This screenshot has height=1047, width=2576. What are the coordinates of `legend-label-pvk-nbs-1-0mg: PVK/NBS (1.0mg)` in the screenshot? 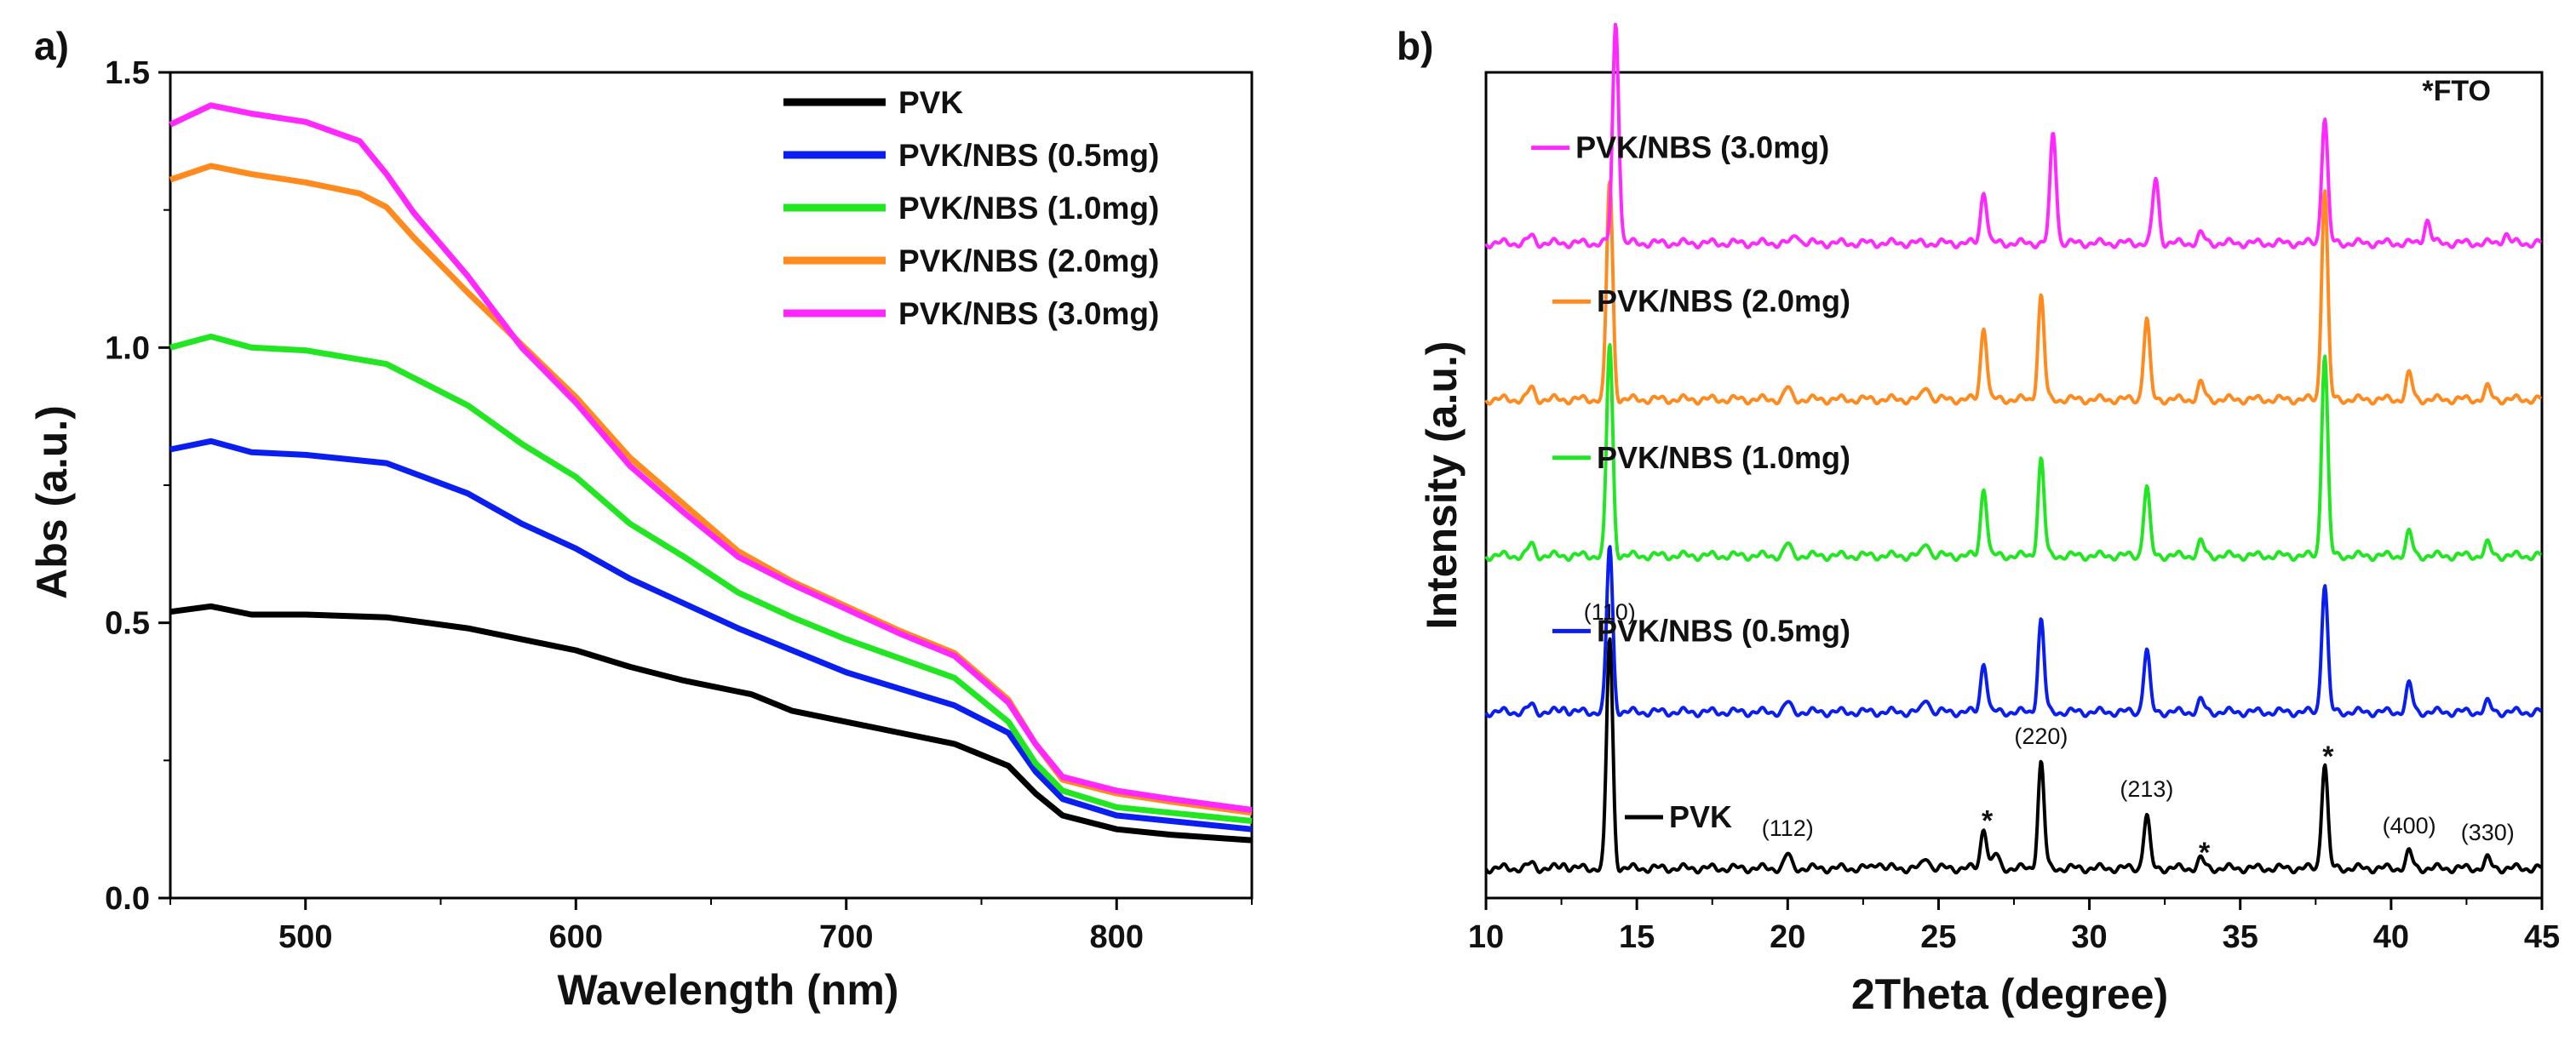 It's located at (1028, 208).